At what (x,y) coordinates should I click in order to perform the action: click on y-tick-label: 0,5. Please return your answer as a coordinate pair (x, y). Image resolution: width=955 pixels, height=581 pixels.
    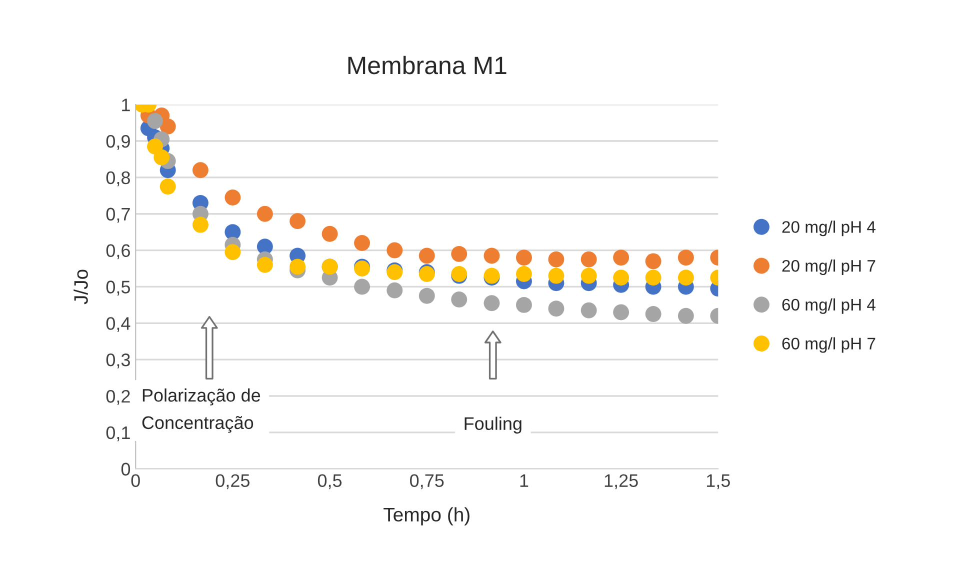
    Looking at the image, I should click on (118, 288).